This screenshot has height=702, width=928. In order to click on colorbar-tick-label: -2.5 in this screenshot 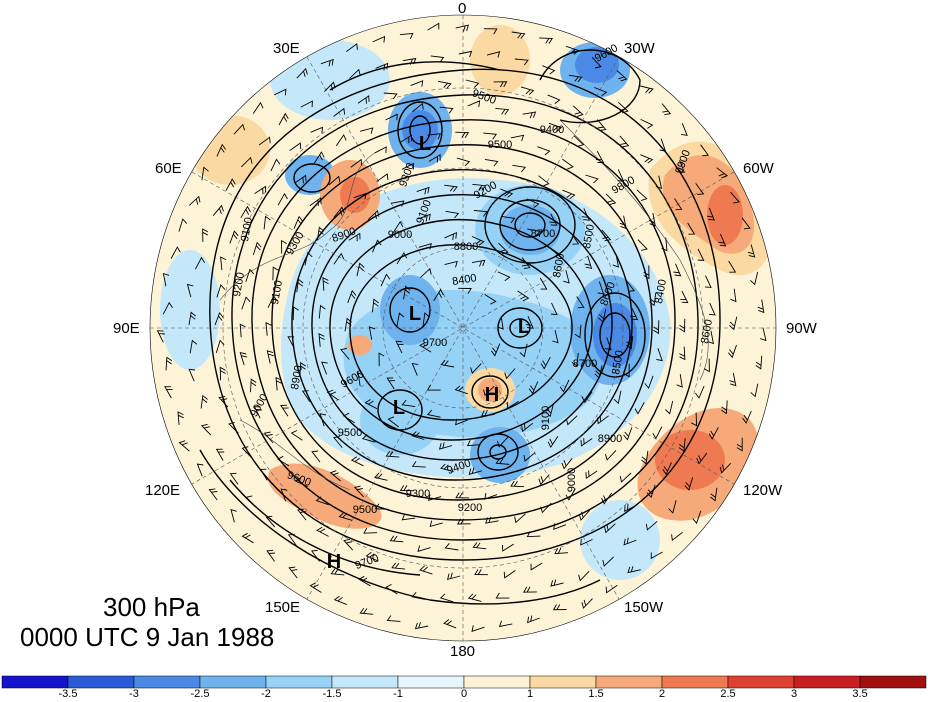, I will do `click(200, 694)`.